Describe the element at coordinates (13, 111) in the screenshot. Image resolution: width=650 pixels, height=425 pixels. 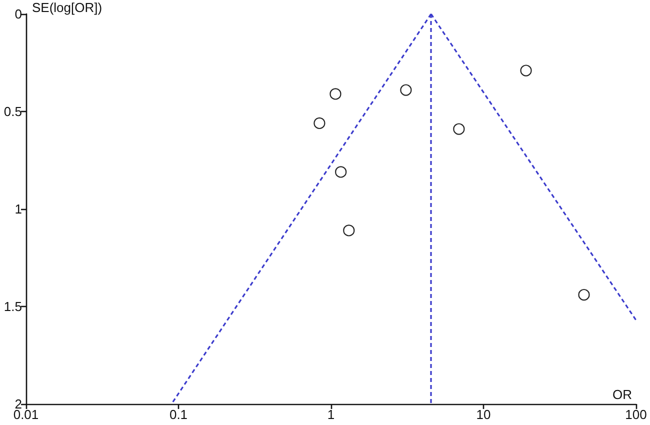
I see `y-tick-label: 0.5` at that location.